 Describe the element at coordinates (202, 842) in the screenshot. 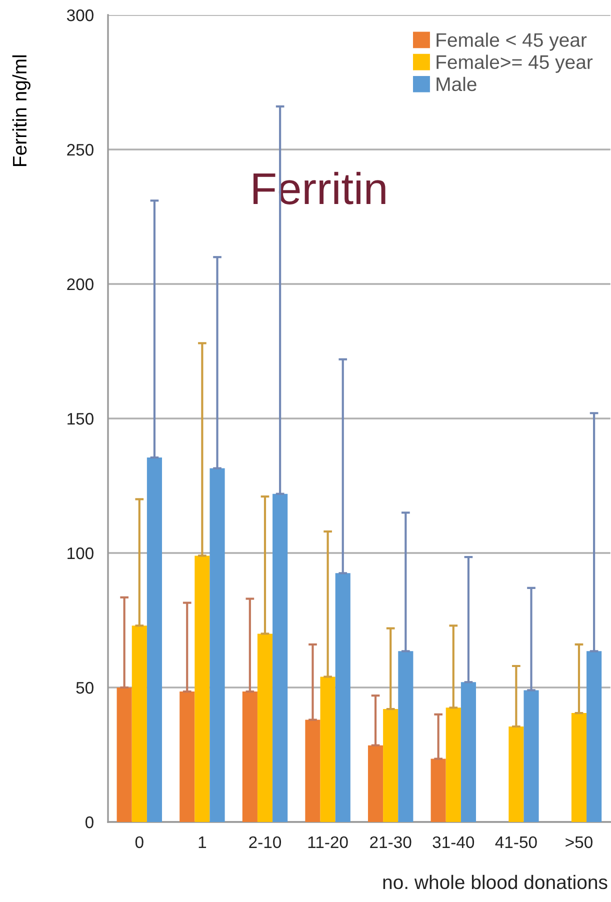

I see `x-tick-label: 1` at that location.